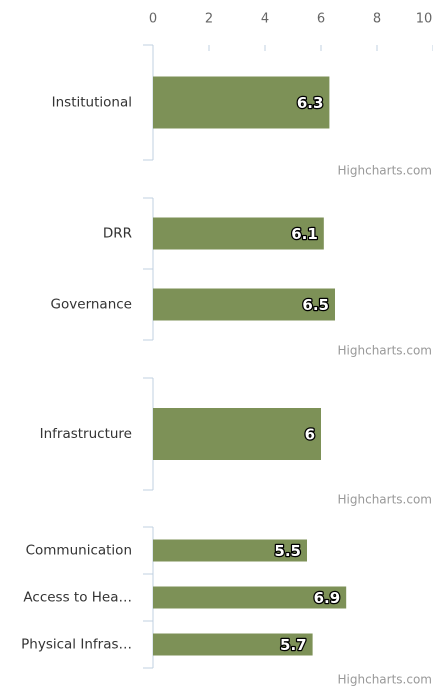  I want to click on x-tick-label: 10, so click(424, 19).